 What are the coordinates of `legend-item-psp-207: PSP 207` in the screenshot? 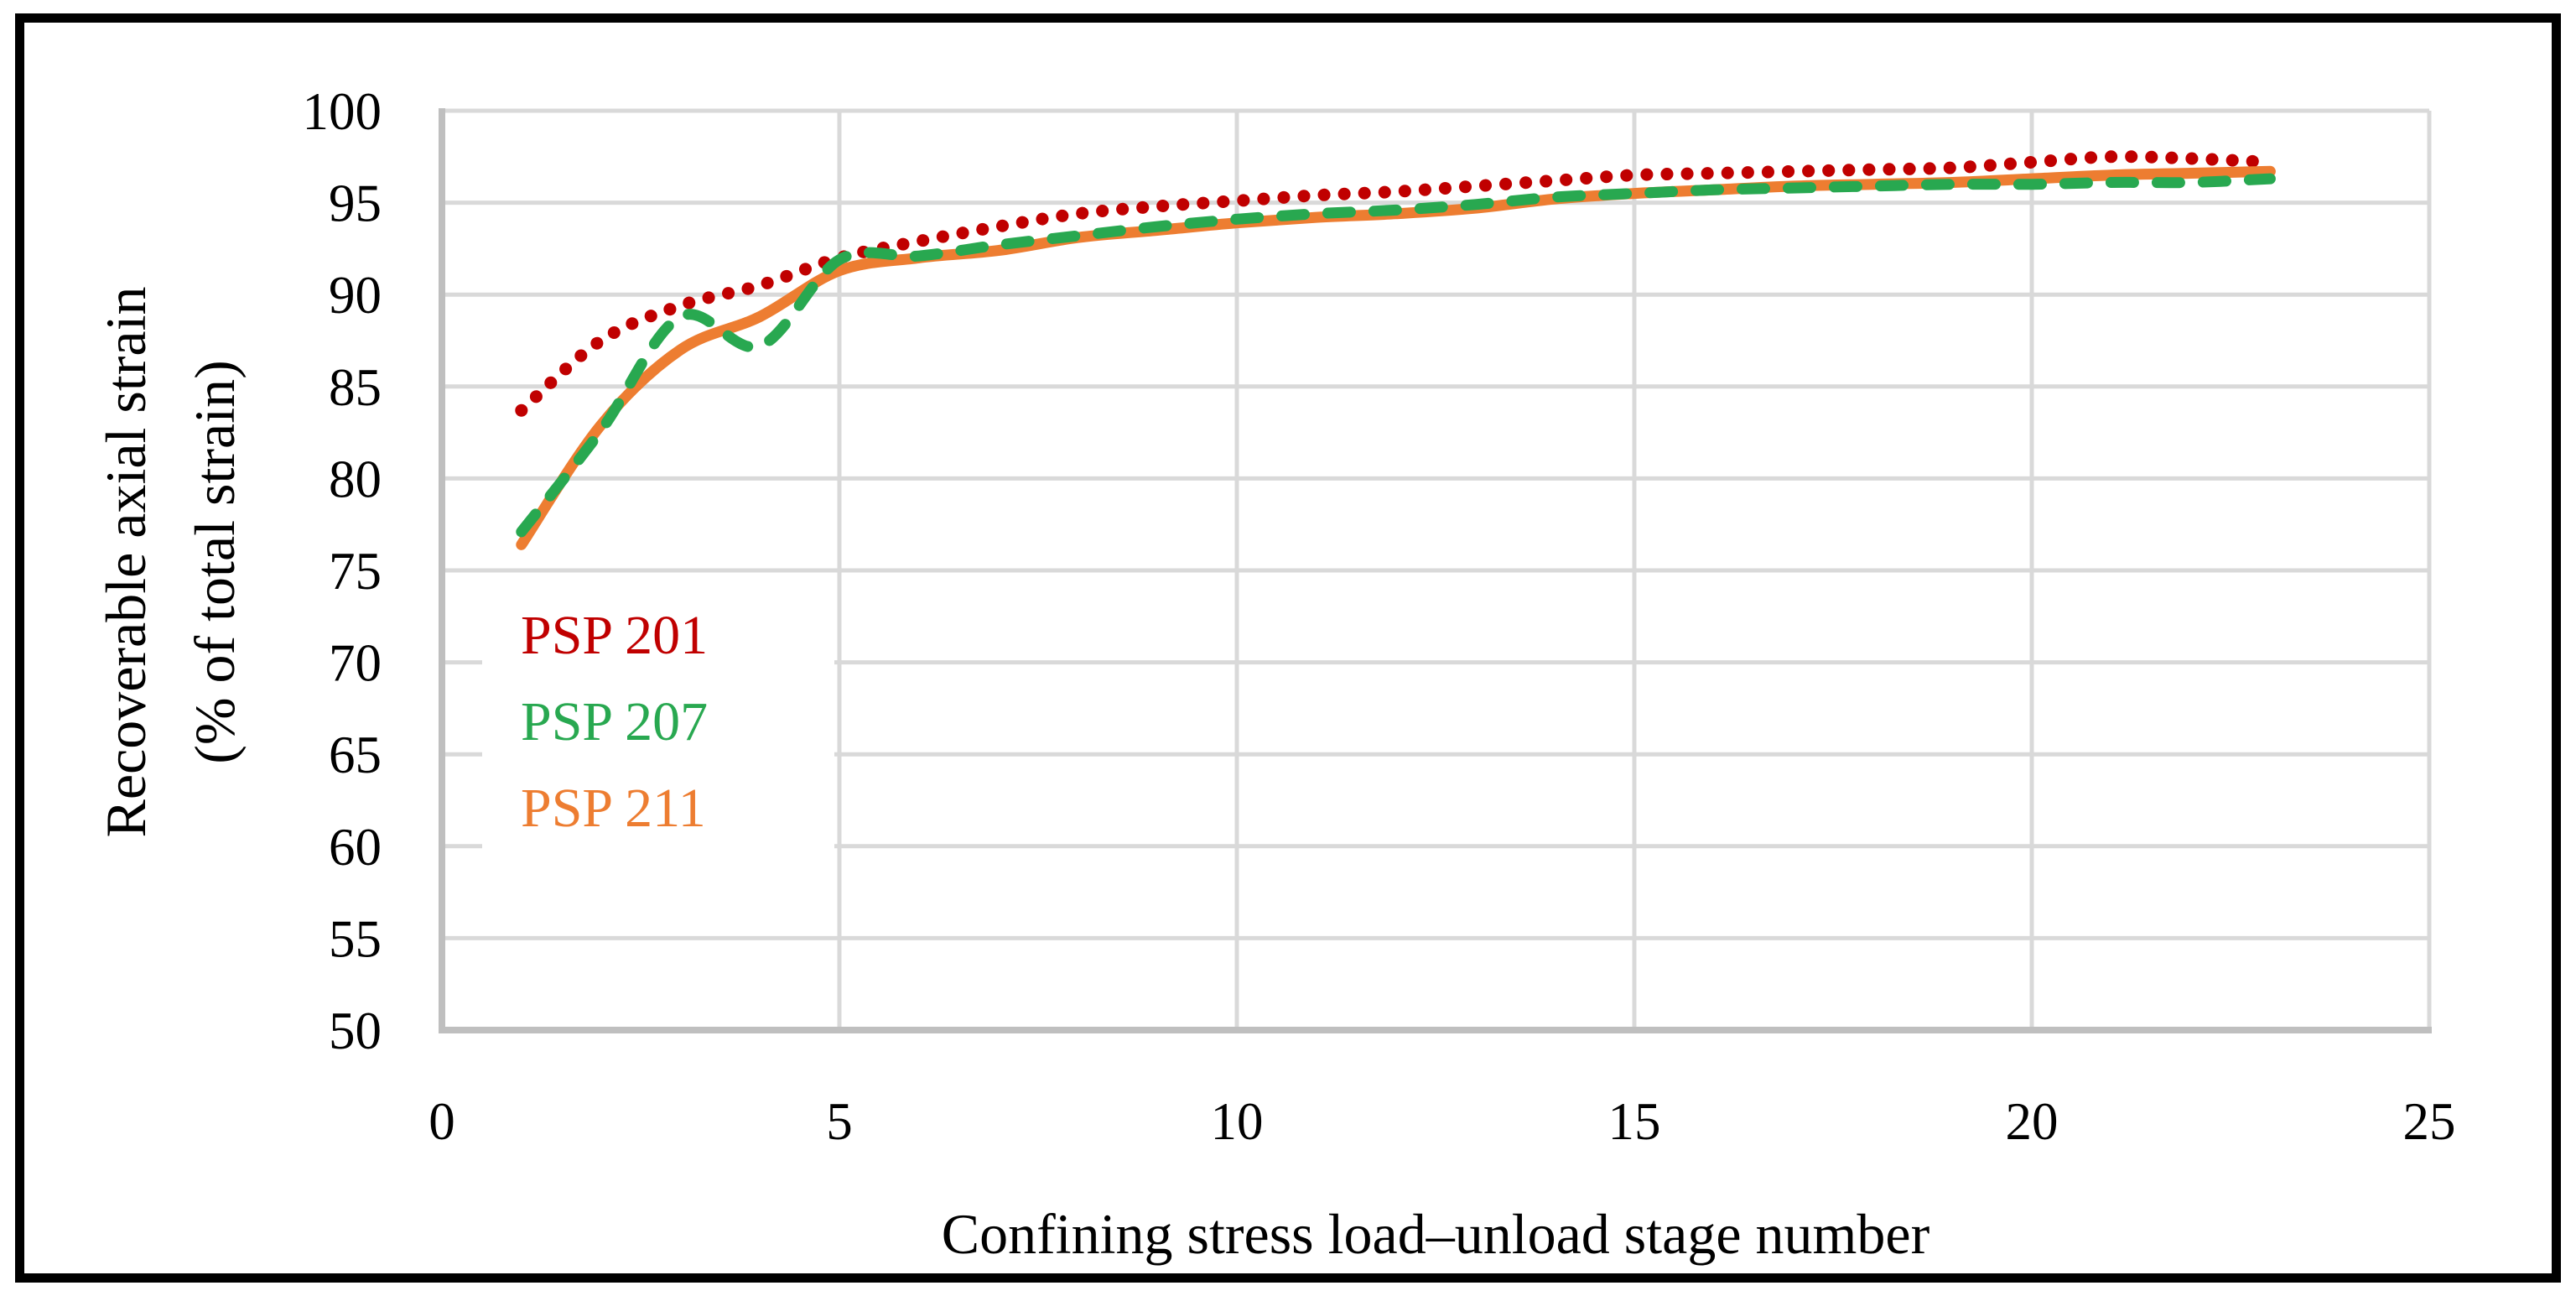 It's located at (615, 721).